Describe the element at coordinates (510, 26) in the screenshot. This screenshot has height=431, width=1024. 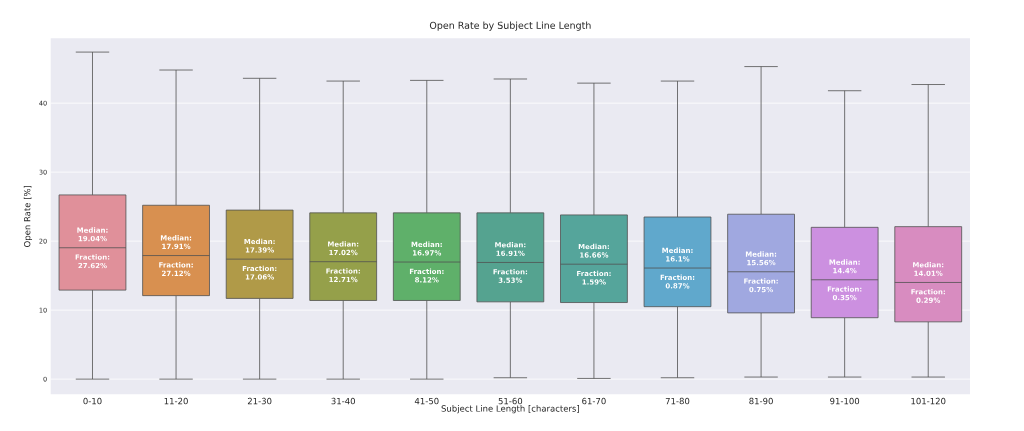
I see `chart-title: Open Rate by Subject Line Length` at that location.